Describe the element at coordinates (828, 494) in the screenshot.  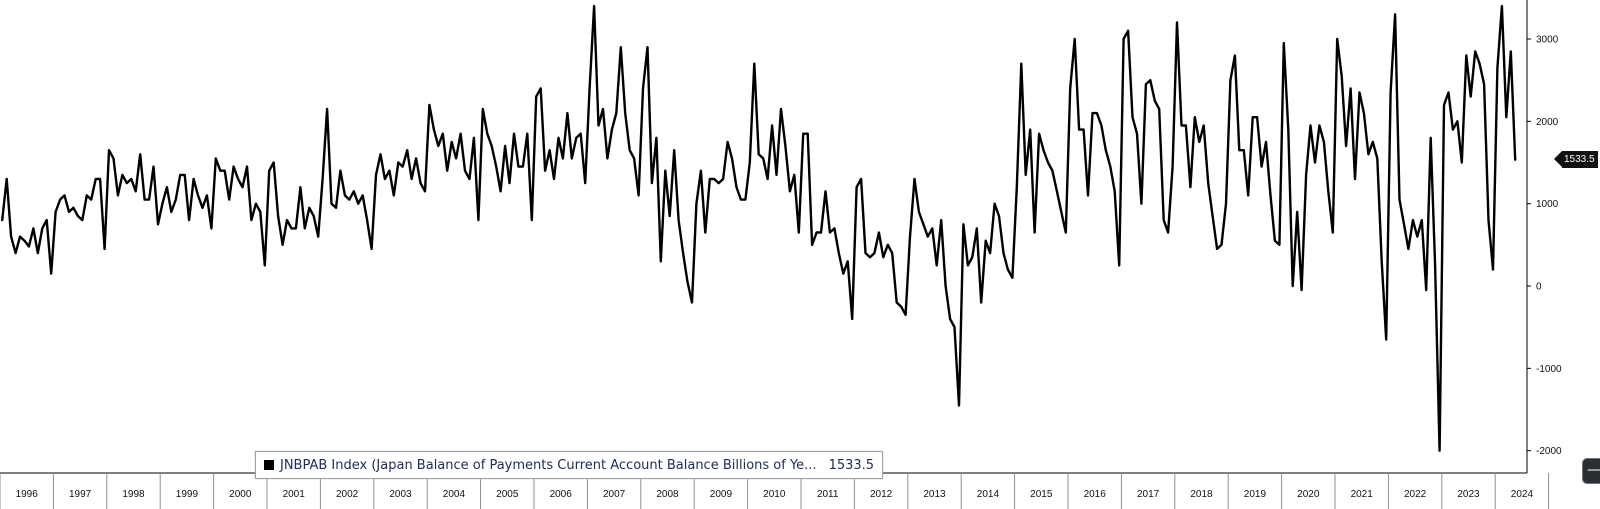
I see `x-tick-label: 2011` at that location.